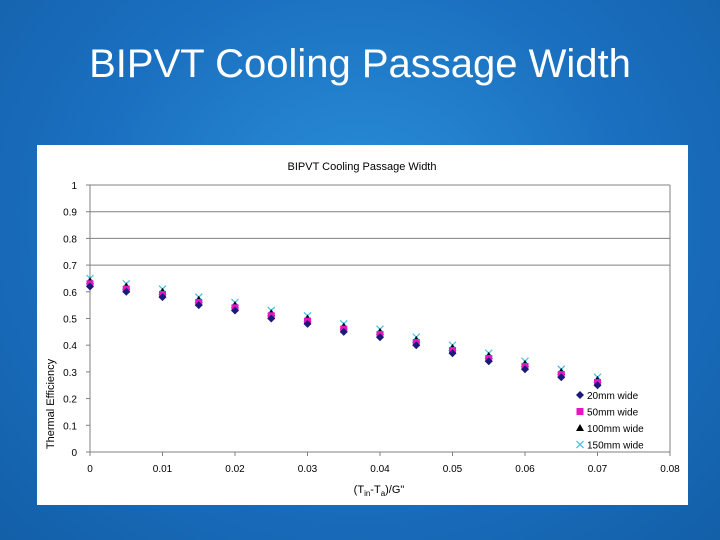  What do you see at coordinates (74, 186) in the screenshot?
I see `y-tick-label: 1` at bounding box center [74, 186].